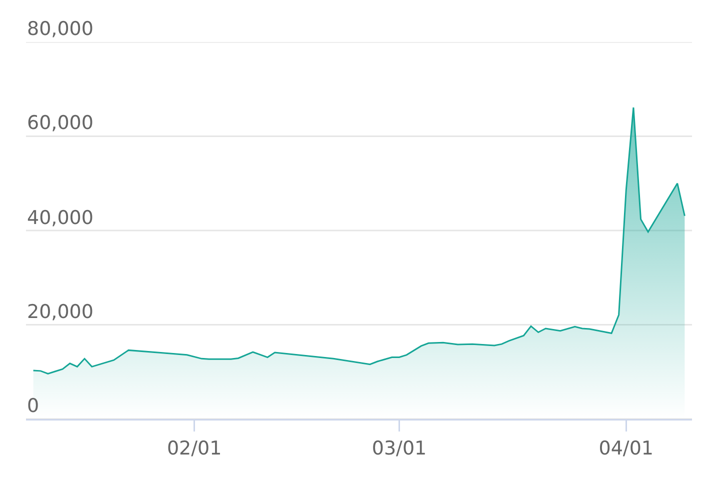 Image resolution: width=712 pixels, height=482 pixels. What do you see at coordinates (60, 29) in the screenshot?
I see `y-tick-label: 80,000` at bounding box center [60, 29].